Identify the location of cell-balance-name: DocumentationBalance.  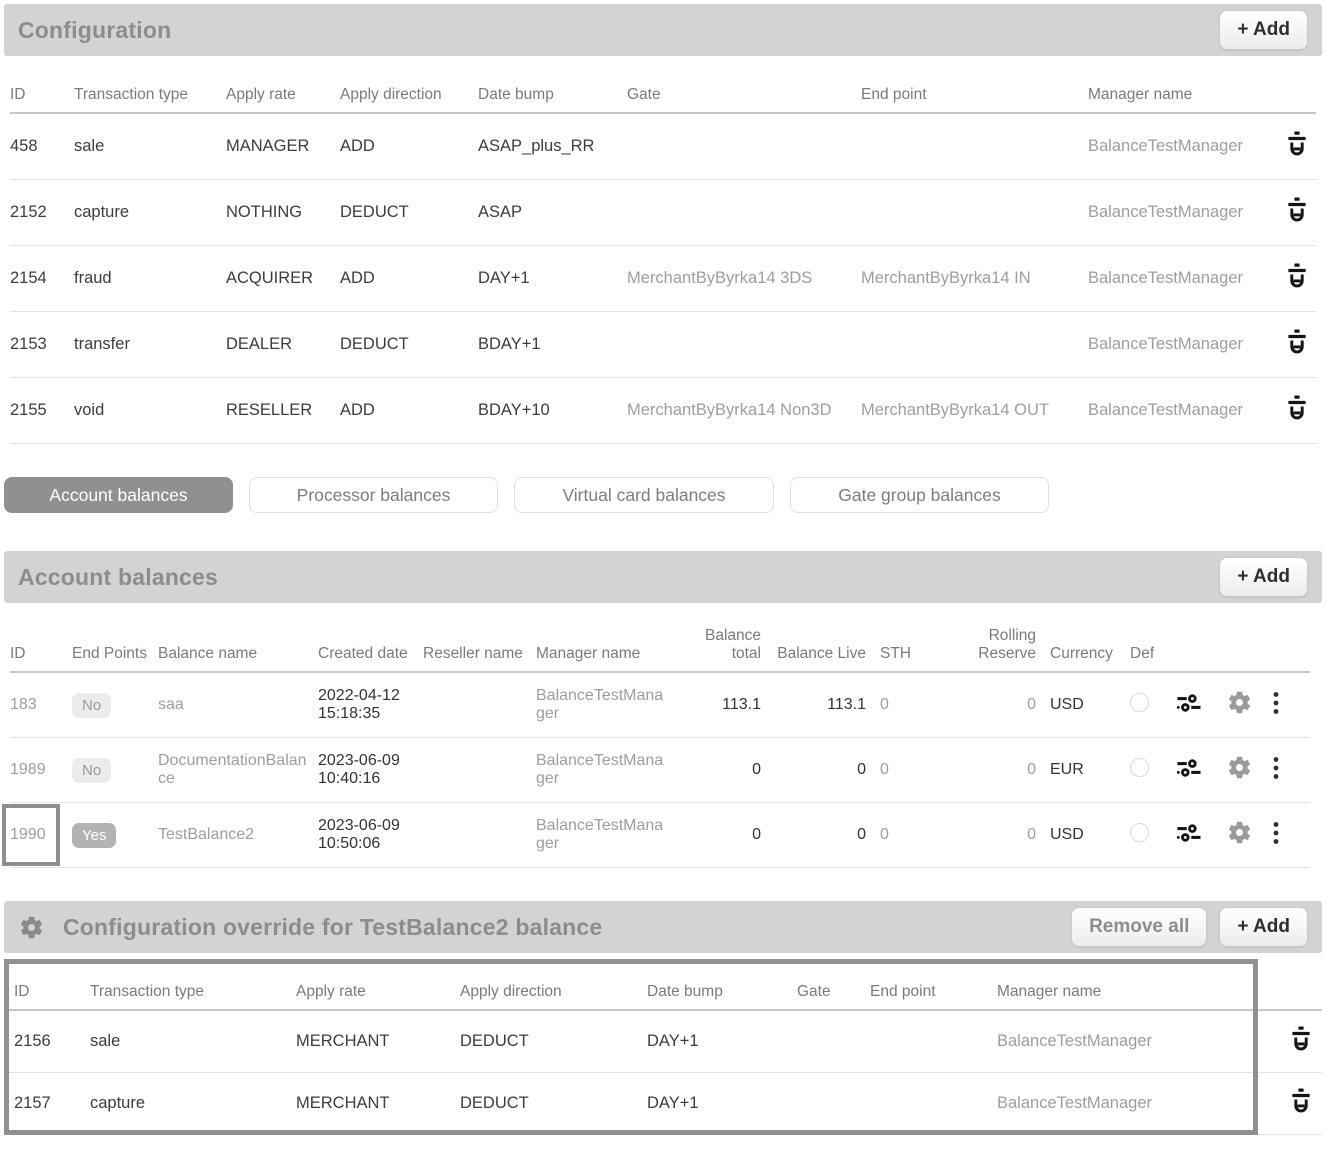
(238, 770).